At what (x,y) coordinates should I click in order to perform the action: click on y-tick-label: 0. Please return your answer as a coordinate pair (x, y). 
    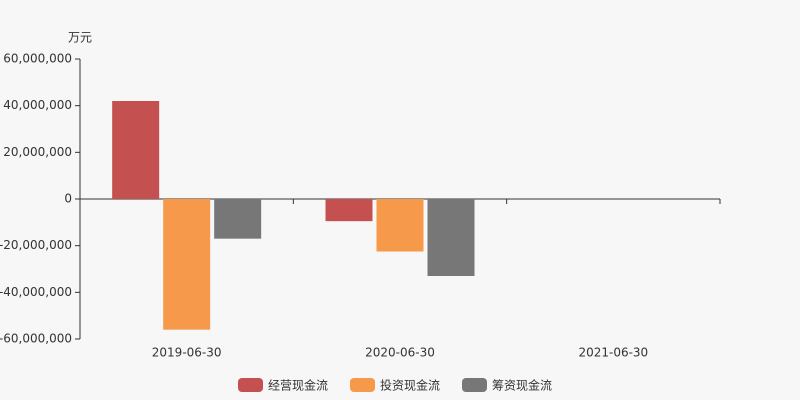
    Looking at the image, I should click on (68, 199).